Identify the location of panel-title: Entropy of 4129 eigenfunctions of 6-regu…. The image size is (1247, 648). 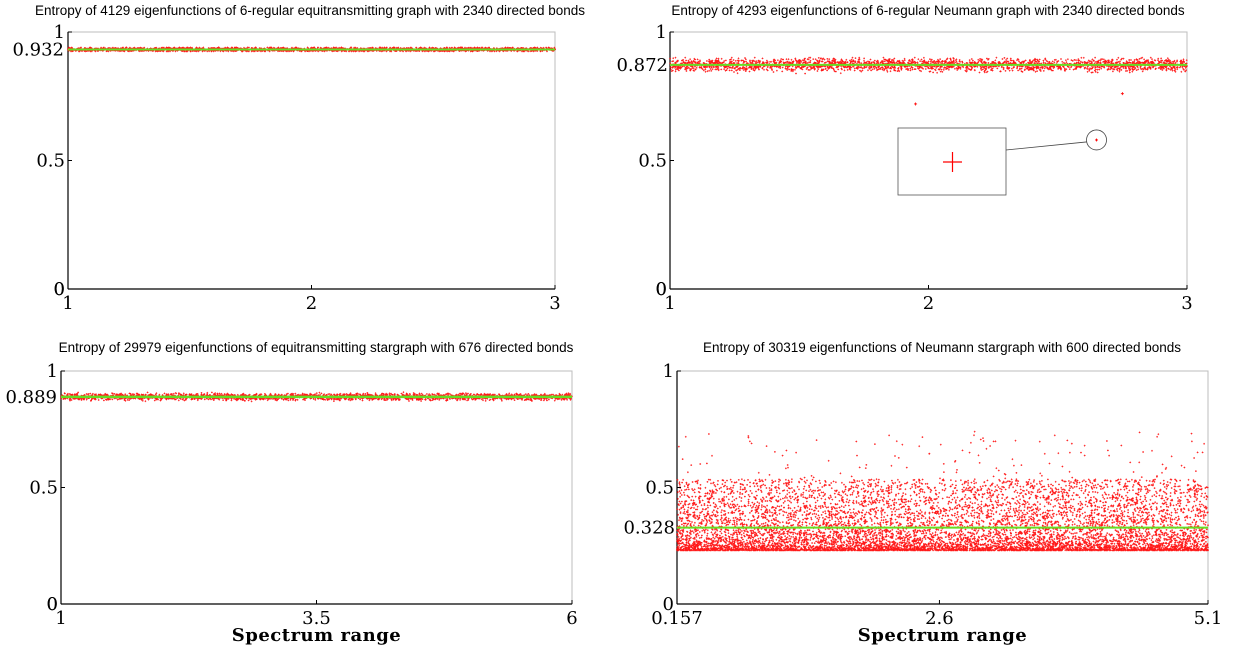
(310, 10).